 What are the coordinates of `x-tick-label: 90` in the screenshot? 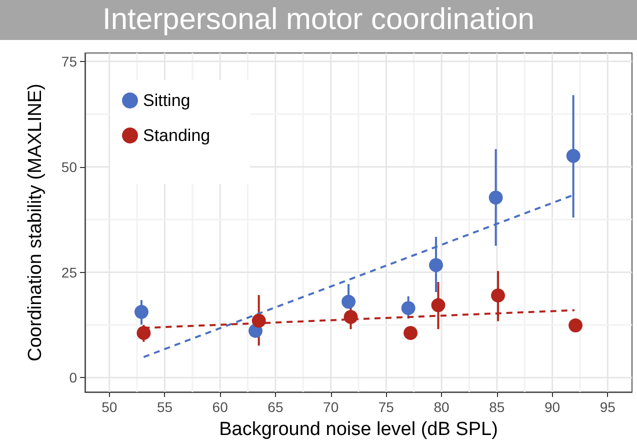 It's located at (552, 407).